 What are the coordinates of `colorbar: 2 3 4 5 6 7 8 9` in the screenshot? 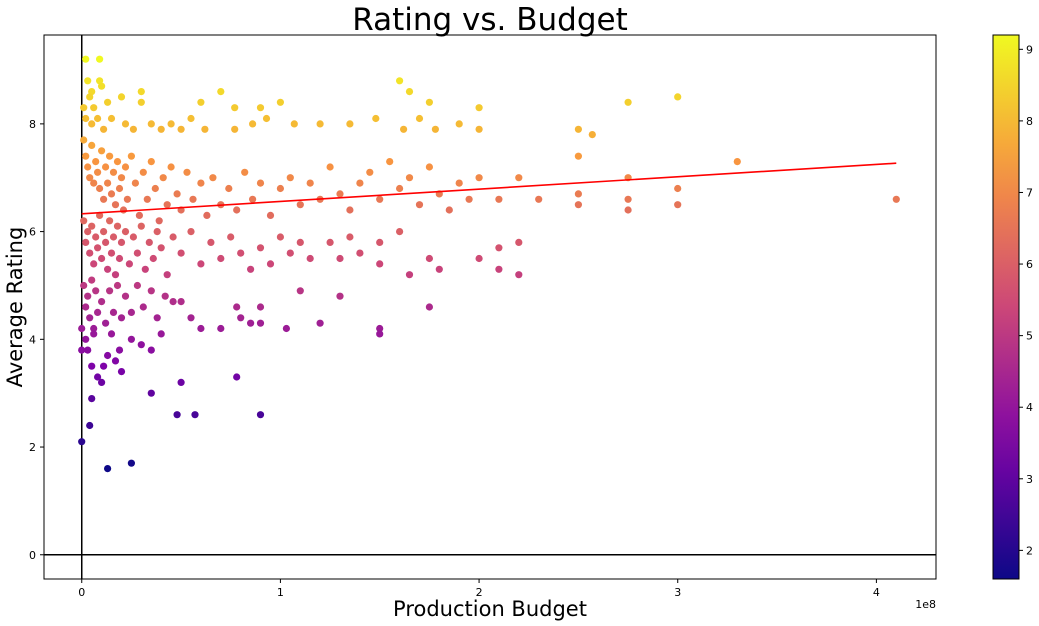 It's located at (1012, 307).